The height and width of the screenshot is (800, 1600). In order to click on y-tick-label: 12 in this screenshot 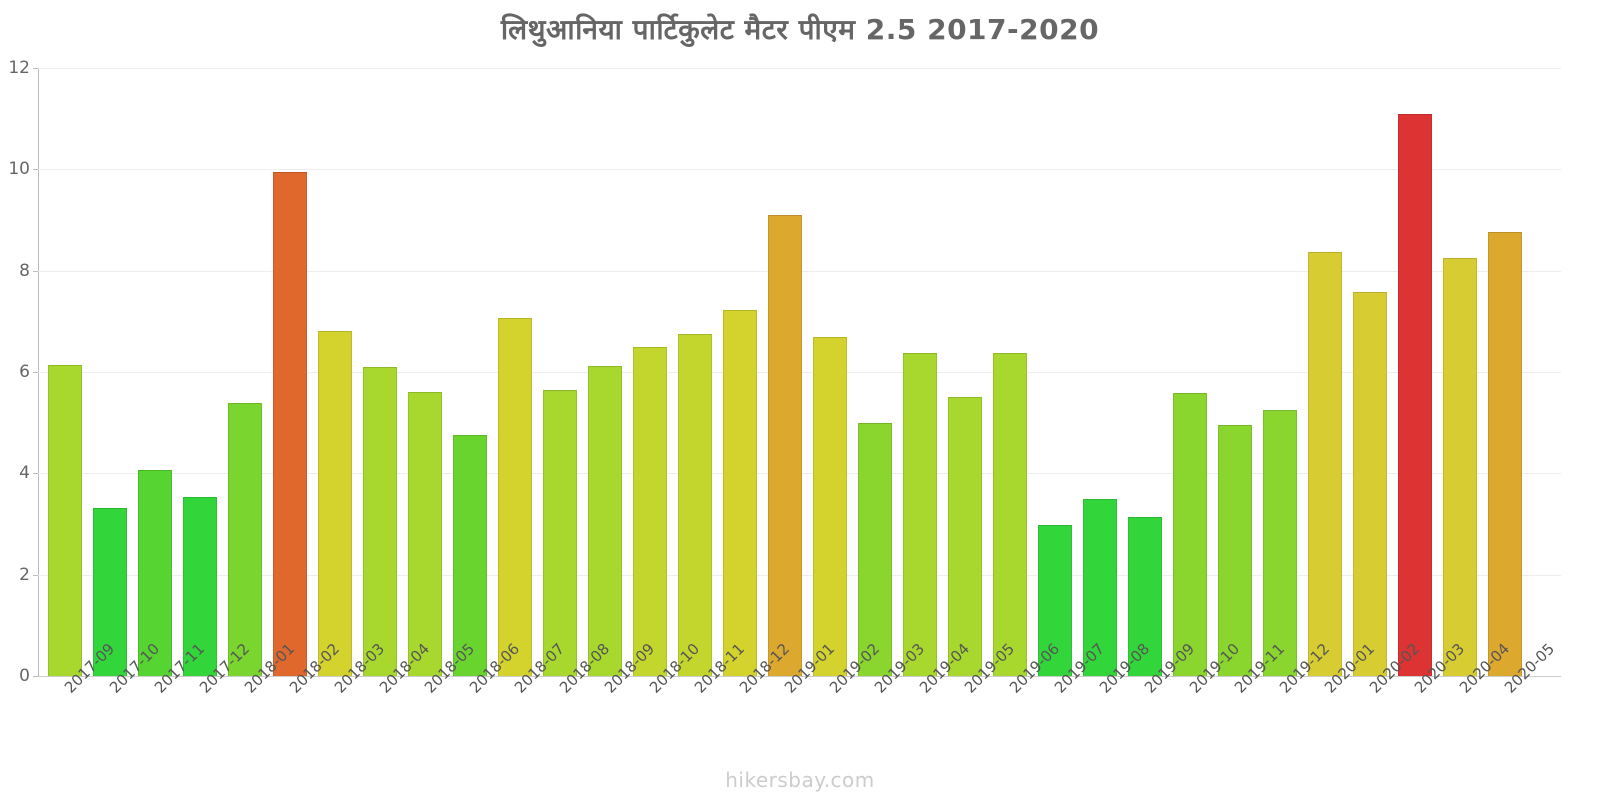, I will do `click(19, 68)`.